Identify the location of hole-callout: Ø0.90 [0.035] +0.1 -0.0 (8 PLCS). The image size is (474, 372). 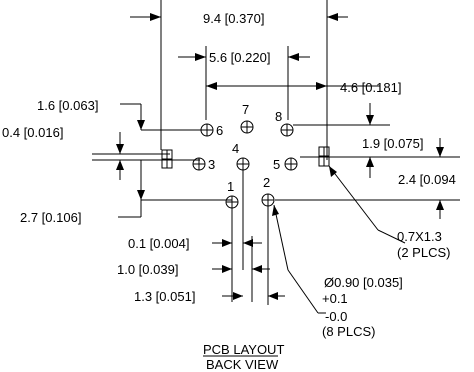
(337, 271).